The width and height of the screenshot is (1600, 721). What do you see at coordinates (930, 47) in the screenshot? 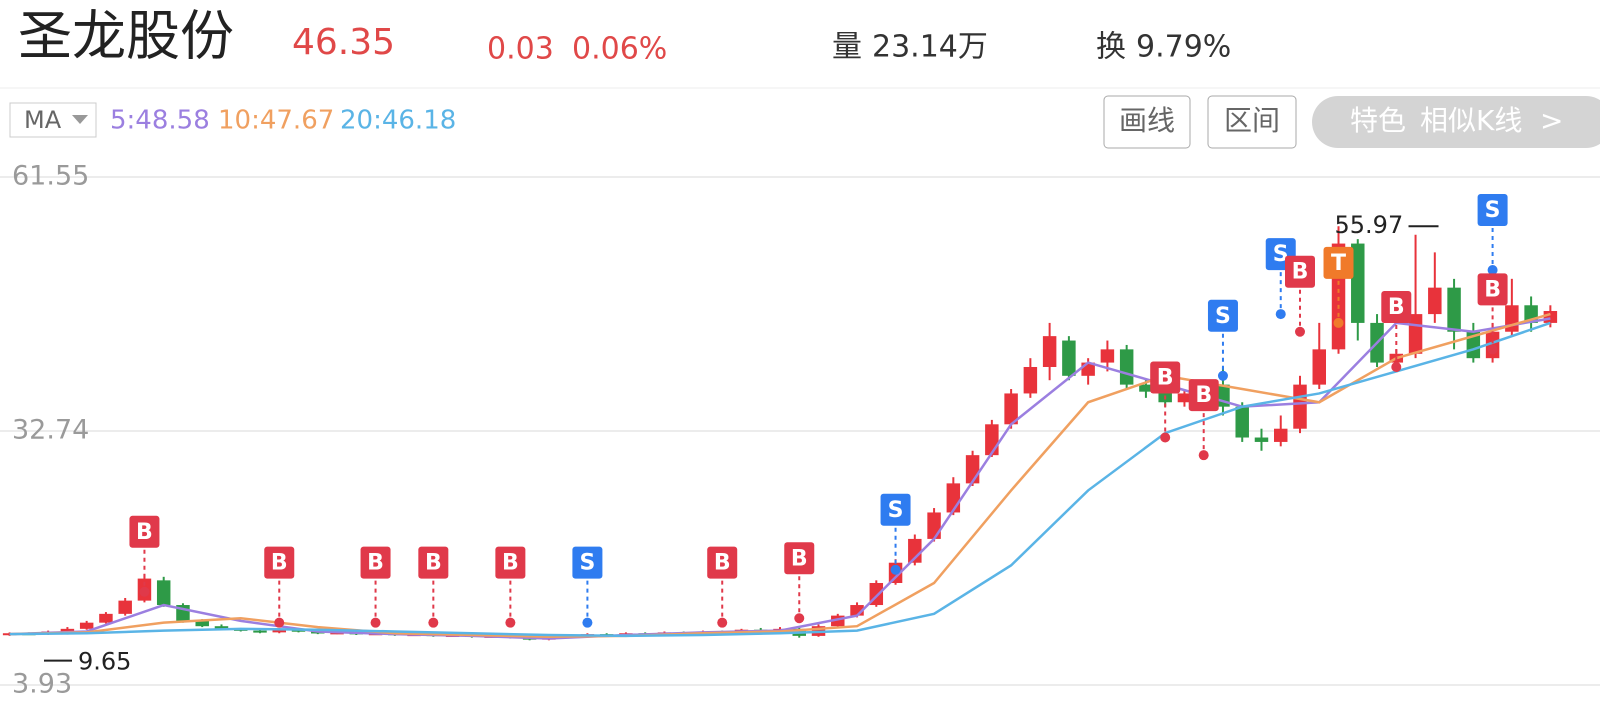
I see `volume: 23.14万` at bounding box center [930, 47].